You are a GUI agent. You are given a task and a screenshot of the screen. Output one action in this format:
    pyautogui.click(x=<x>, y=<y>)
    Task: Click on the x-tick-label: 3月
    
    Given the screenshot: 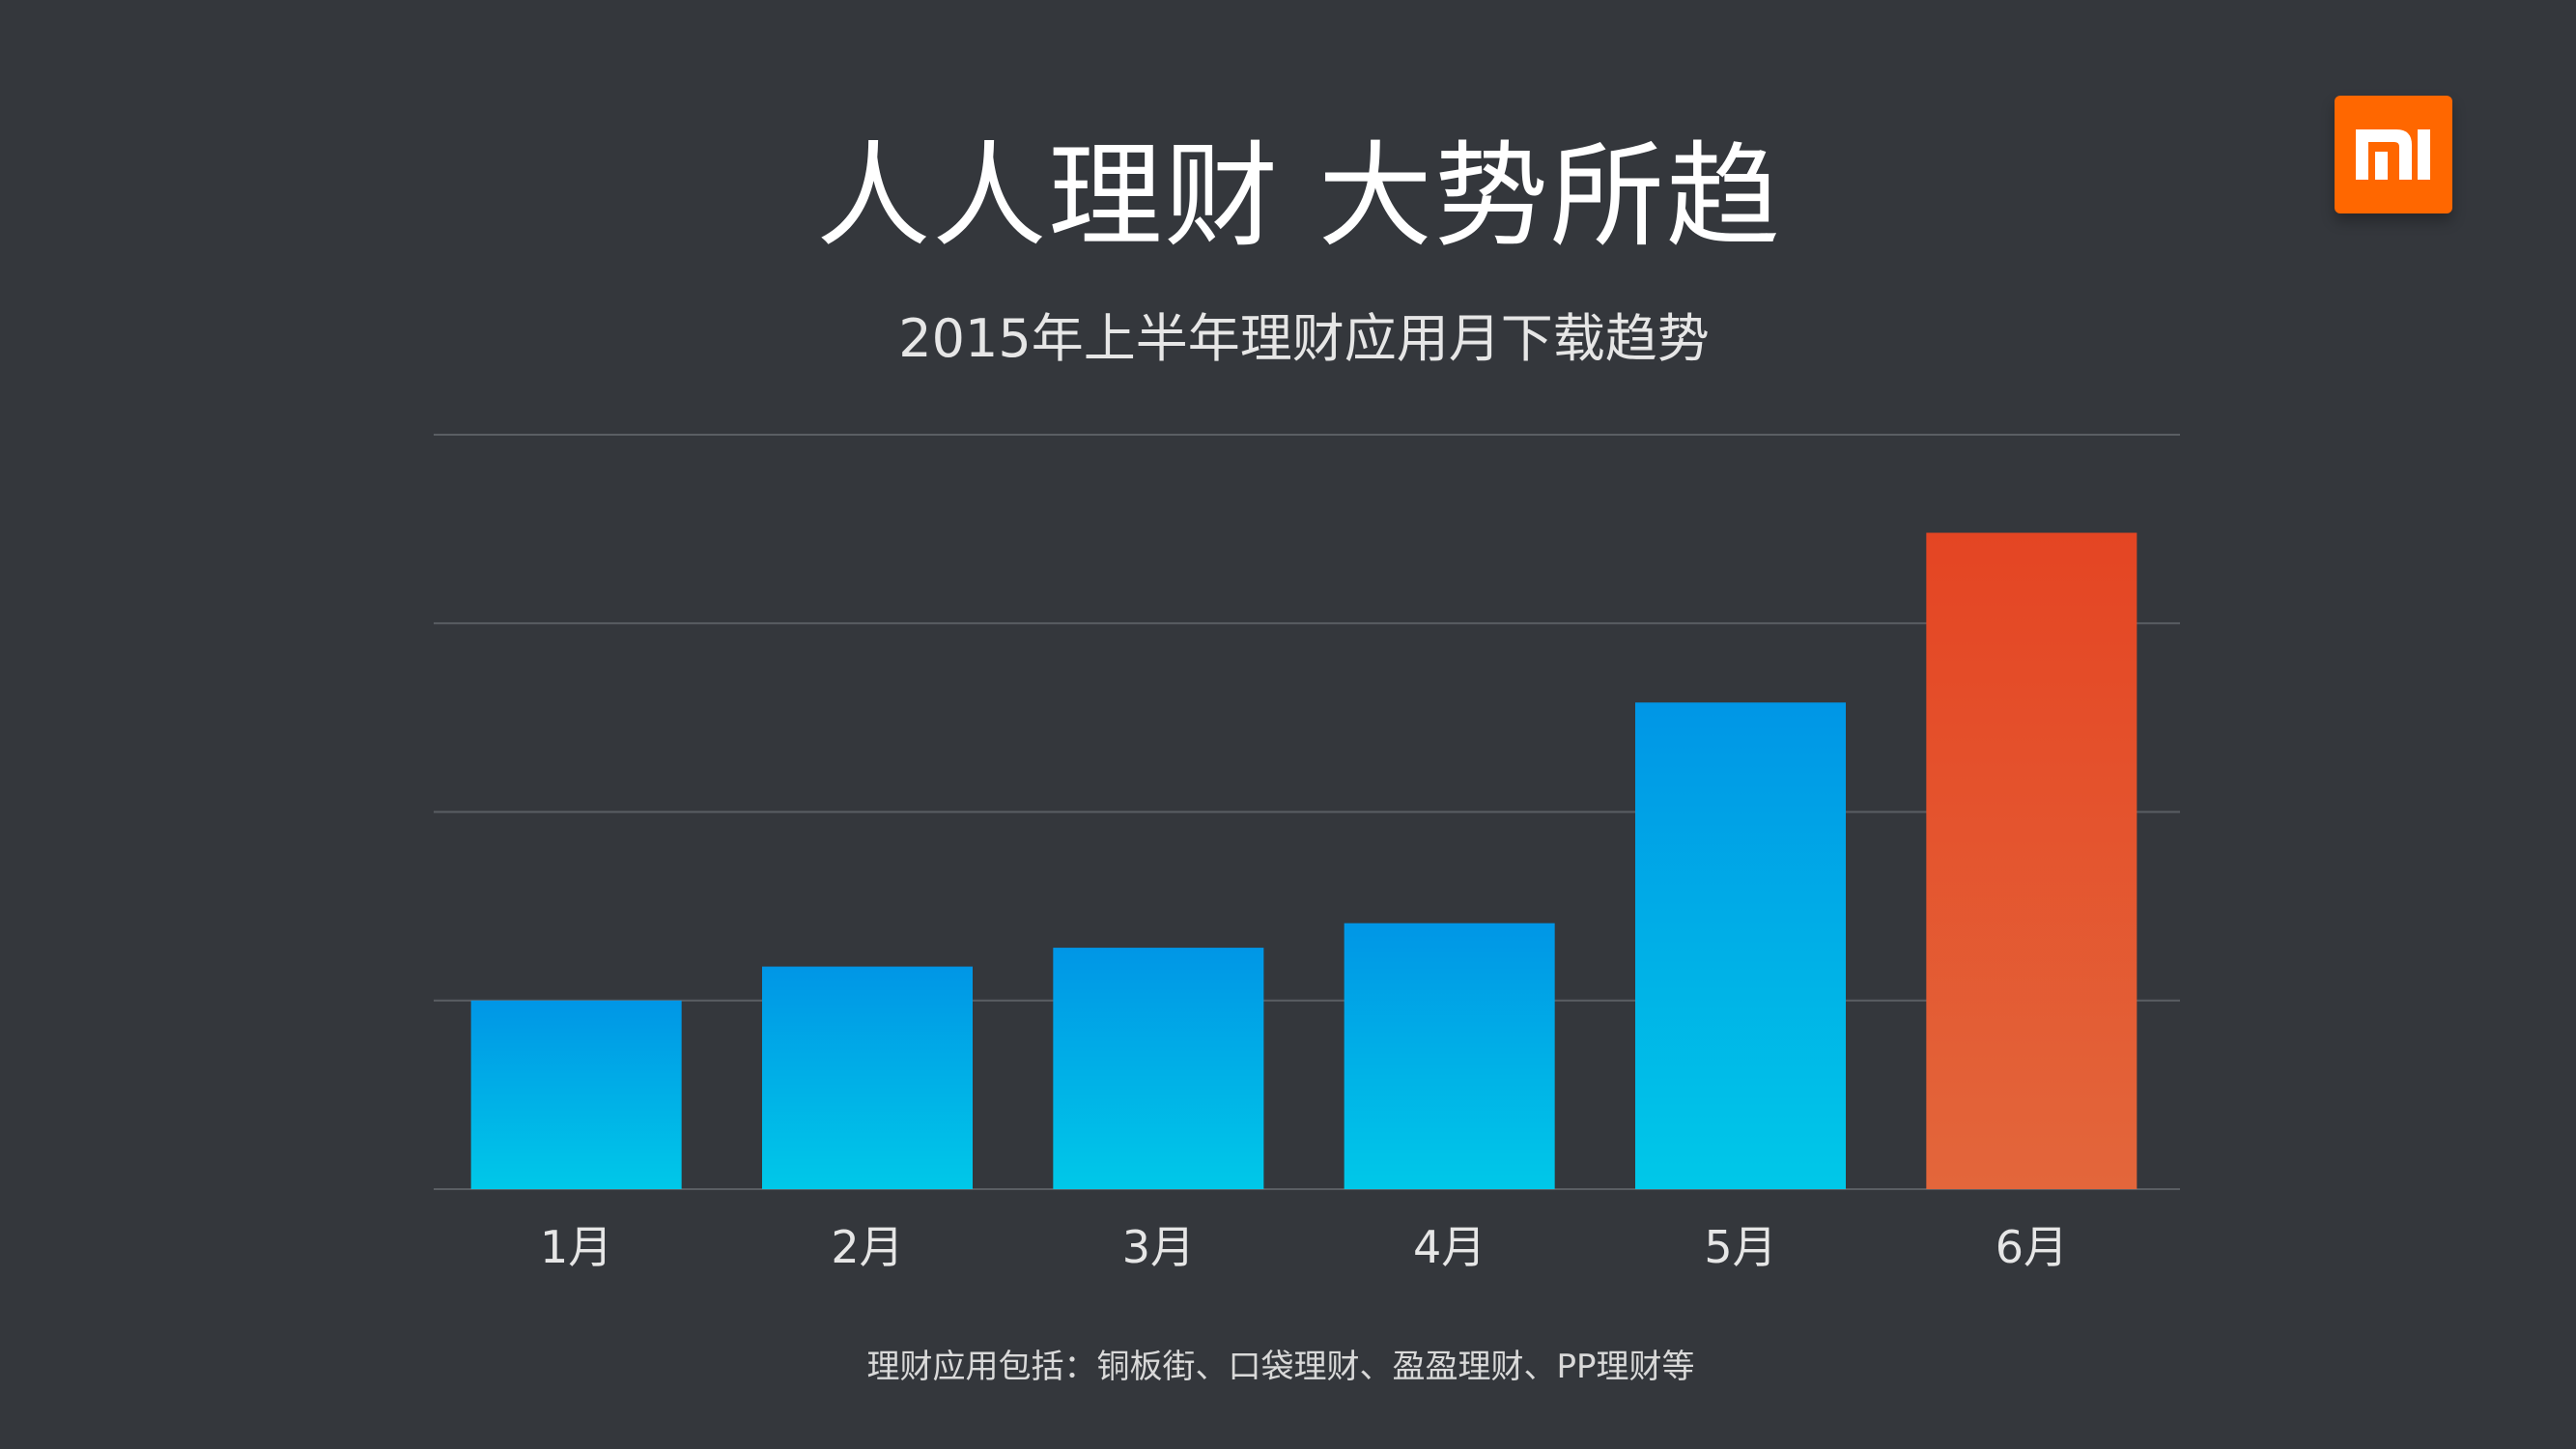 What is the action you would take?
    pyautogui.click(x=1158, y=1247)
    